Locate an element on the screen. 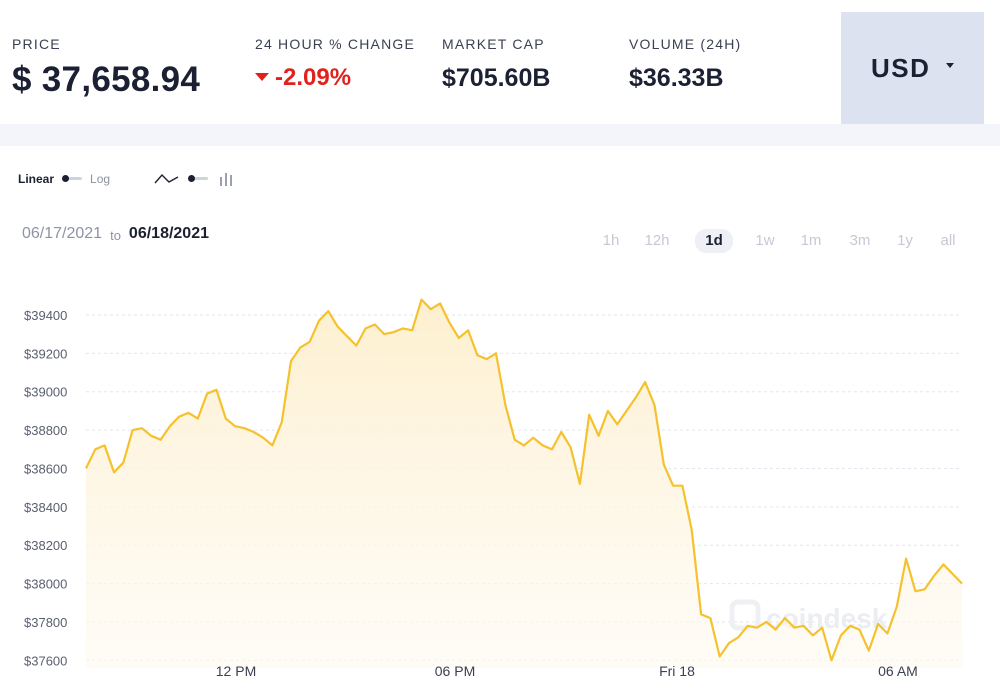  currency-label: USD is located at coordinates (901, 67).